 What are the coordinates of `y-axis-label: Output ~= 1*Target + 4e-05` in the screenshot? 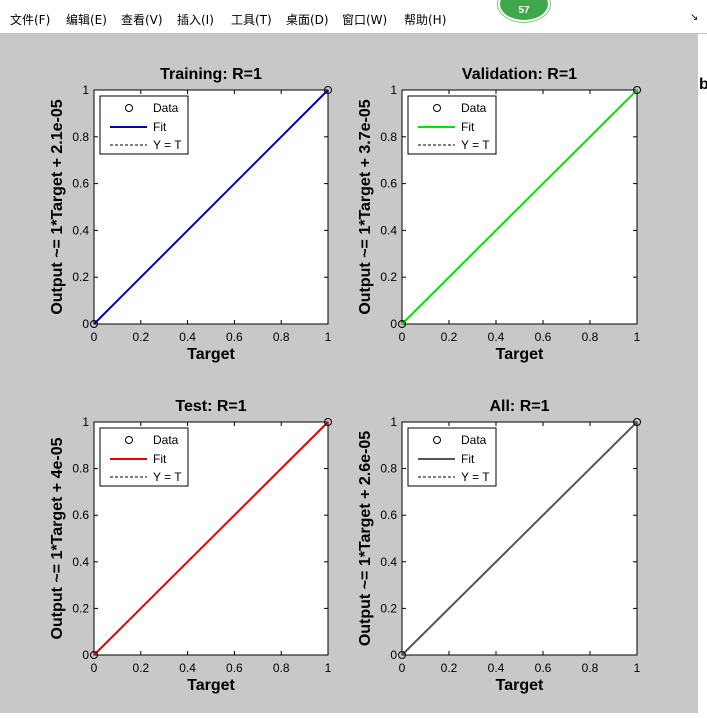 It's located at (57, 538).